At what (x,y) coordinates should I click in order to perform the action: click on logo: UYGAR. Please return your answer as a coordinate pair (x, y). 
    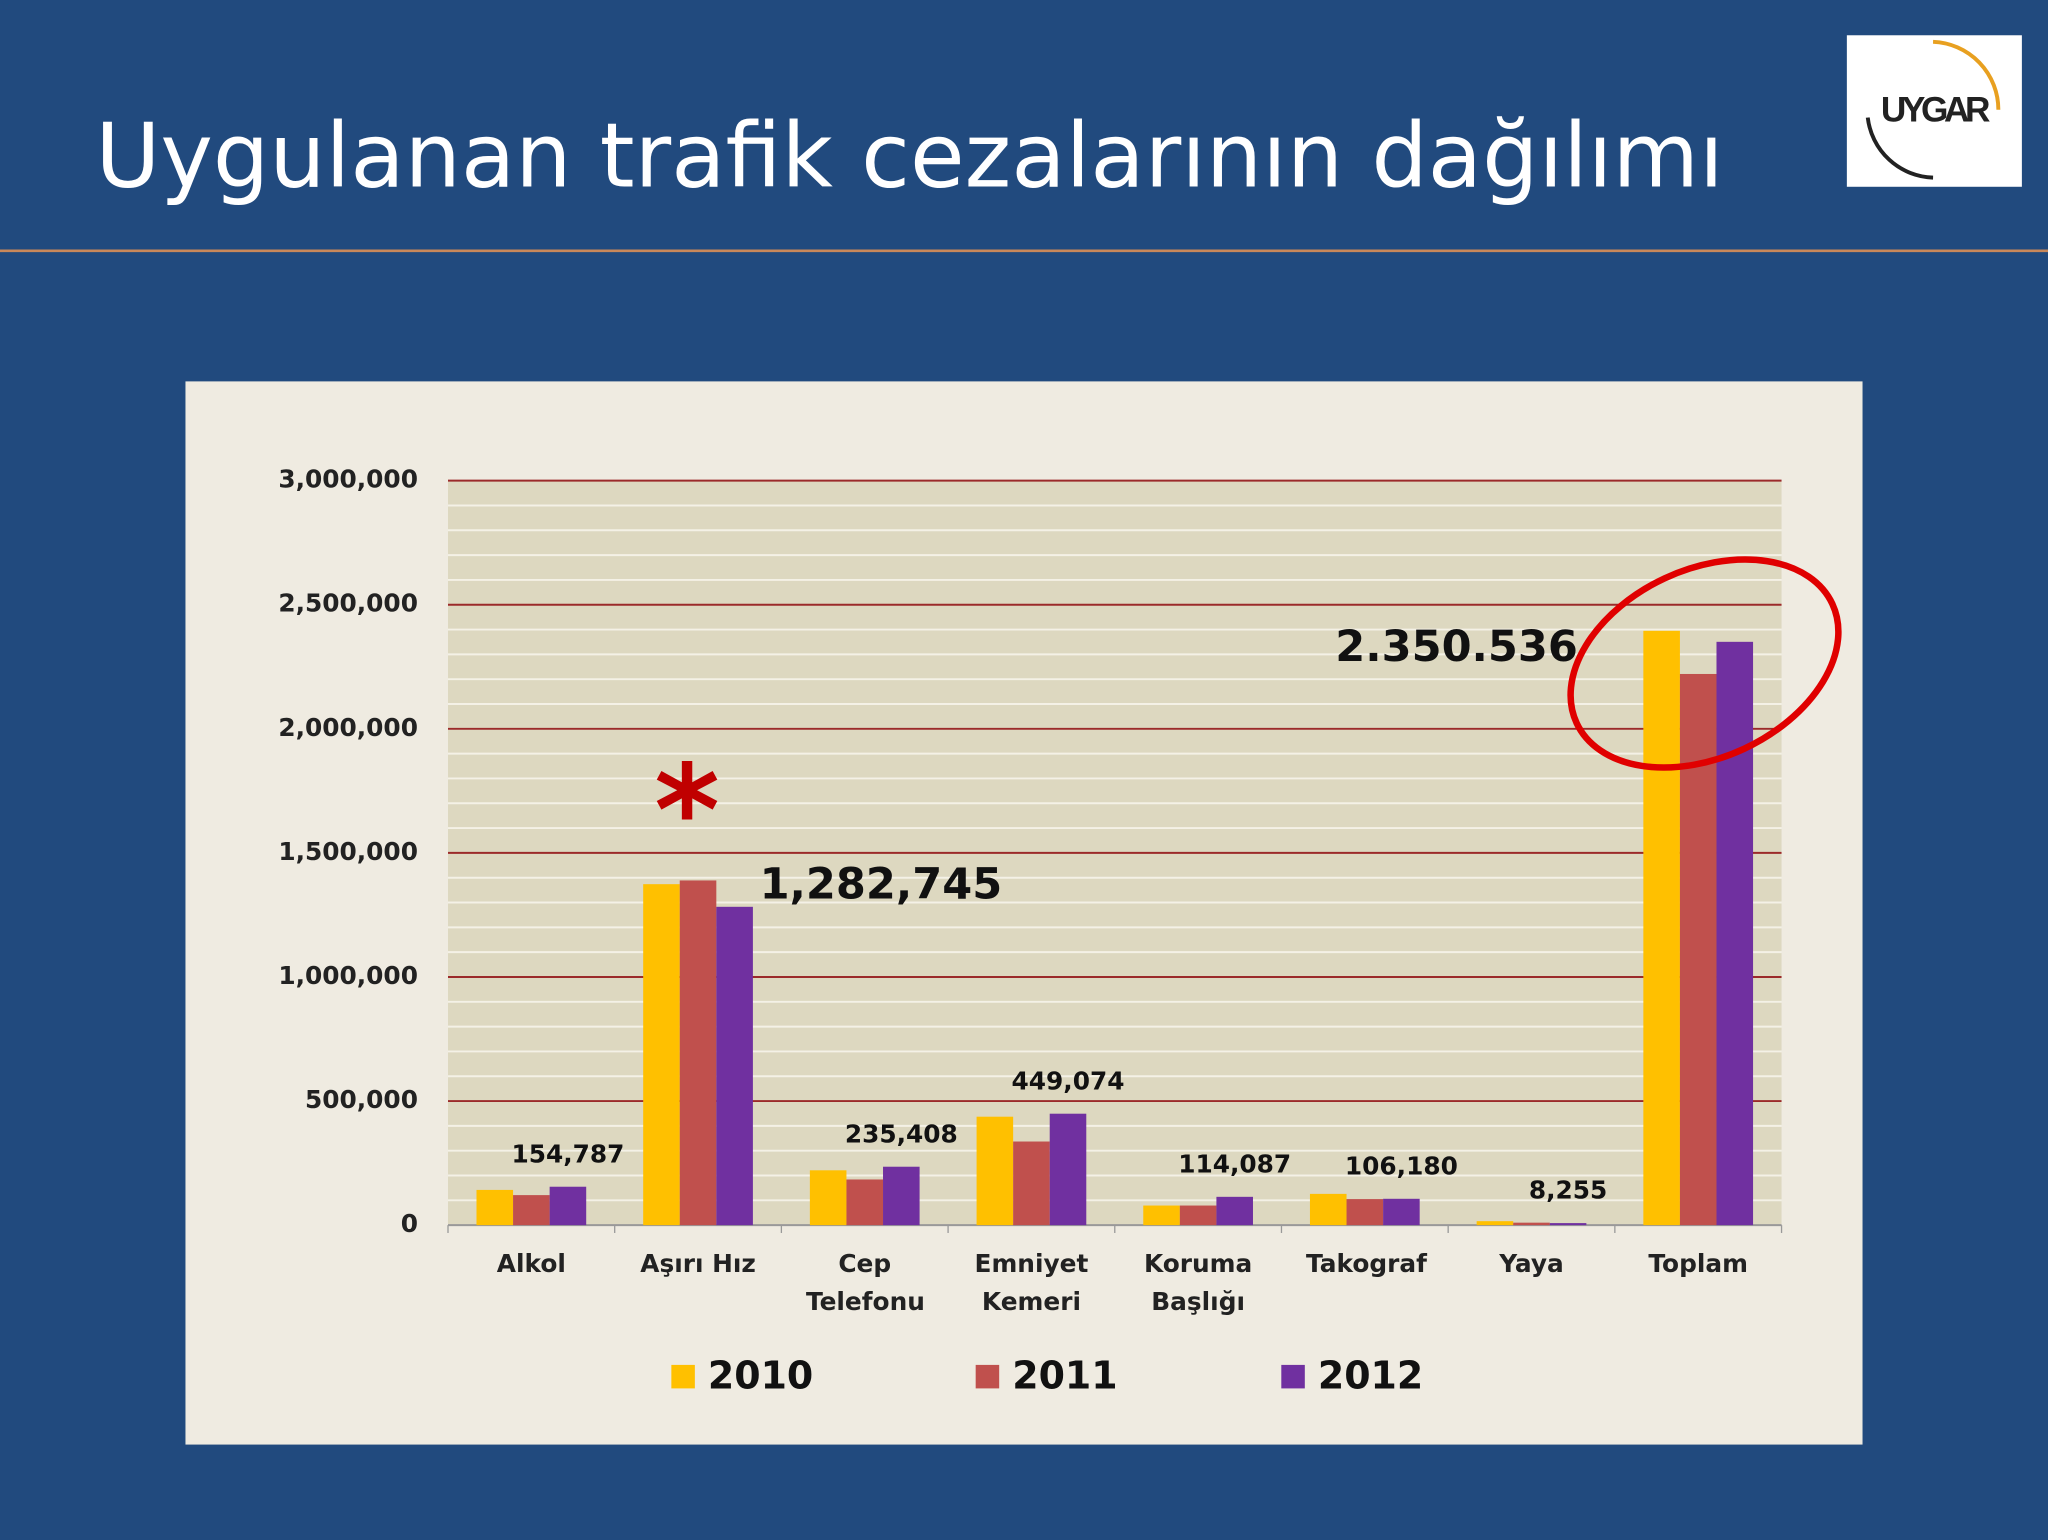
    Looking at the image, I should click on (1934, 111).